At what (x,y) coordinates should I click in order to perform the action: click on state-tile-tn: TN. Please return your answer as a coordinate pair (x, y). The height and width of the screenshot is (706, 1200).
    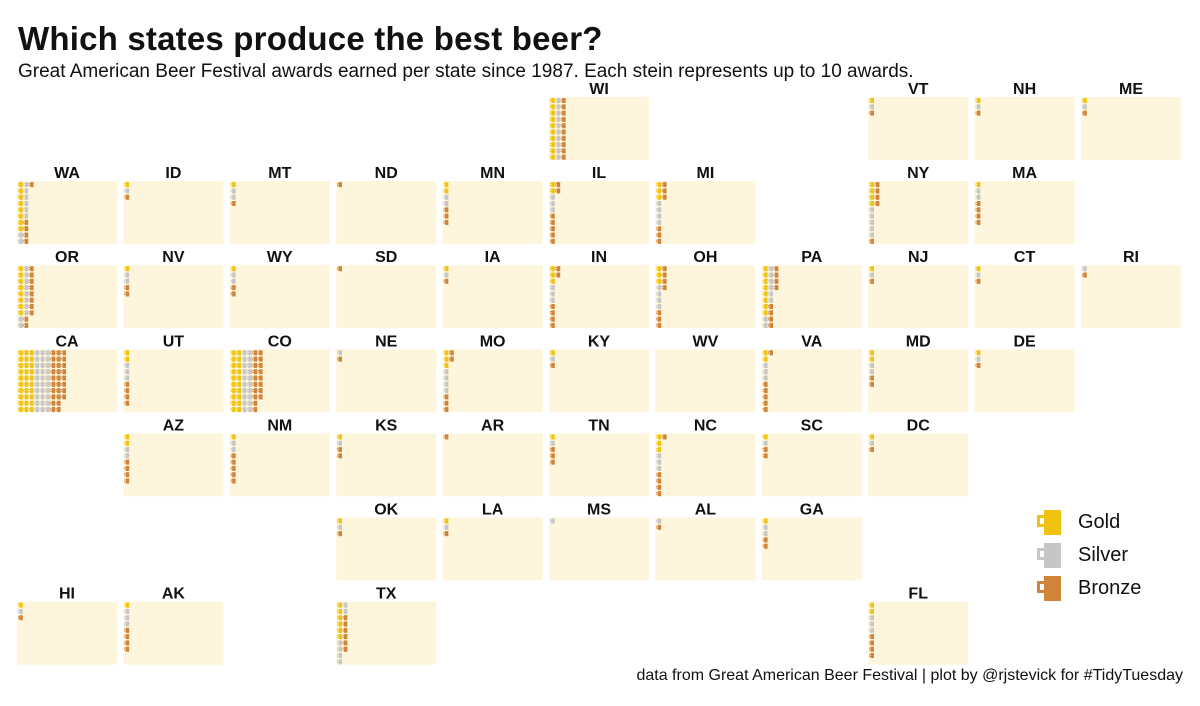
    Looking at the image, I should click on (599, 457).